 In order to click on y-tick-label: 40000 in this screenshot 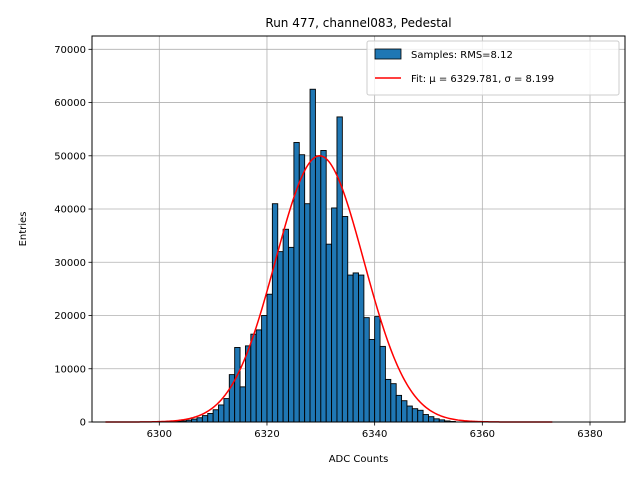, I will do `click(70, 210)`.